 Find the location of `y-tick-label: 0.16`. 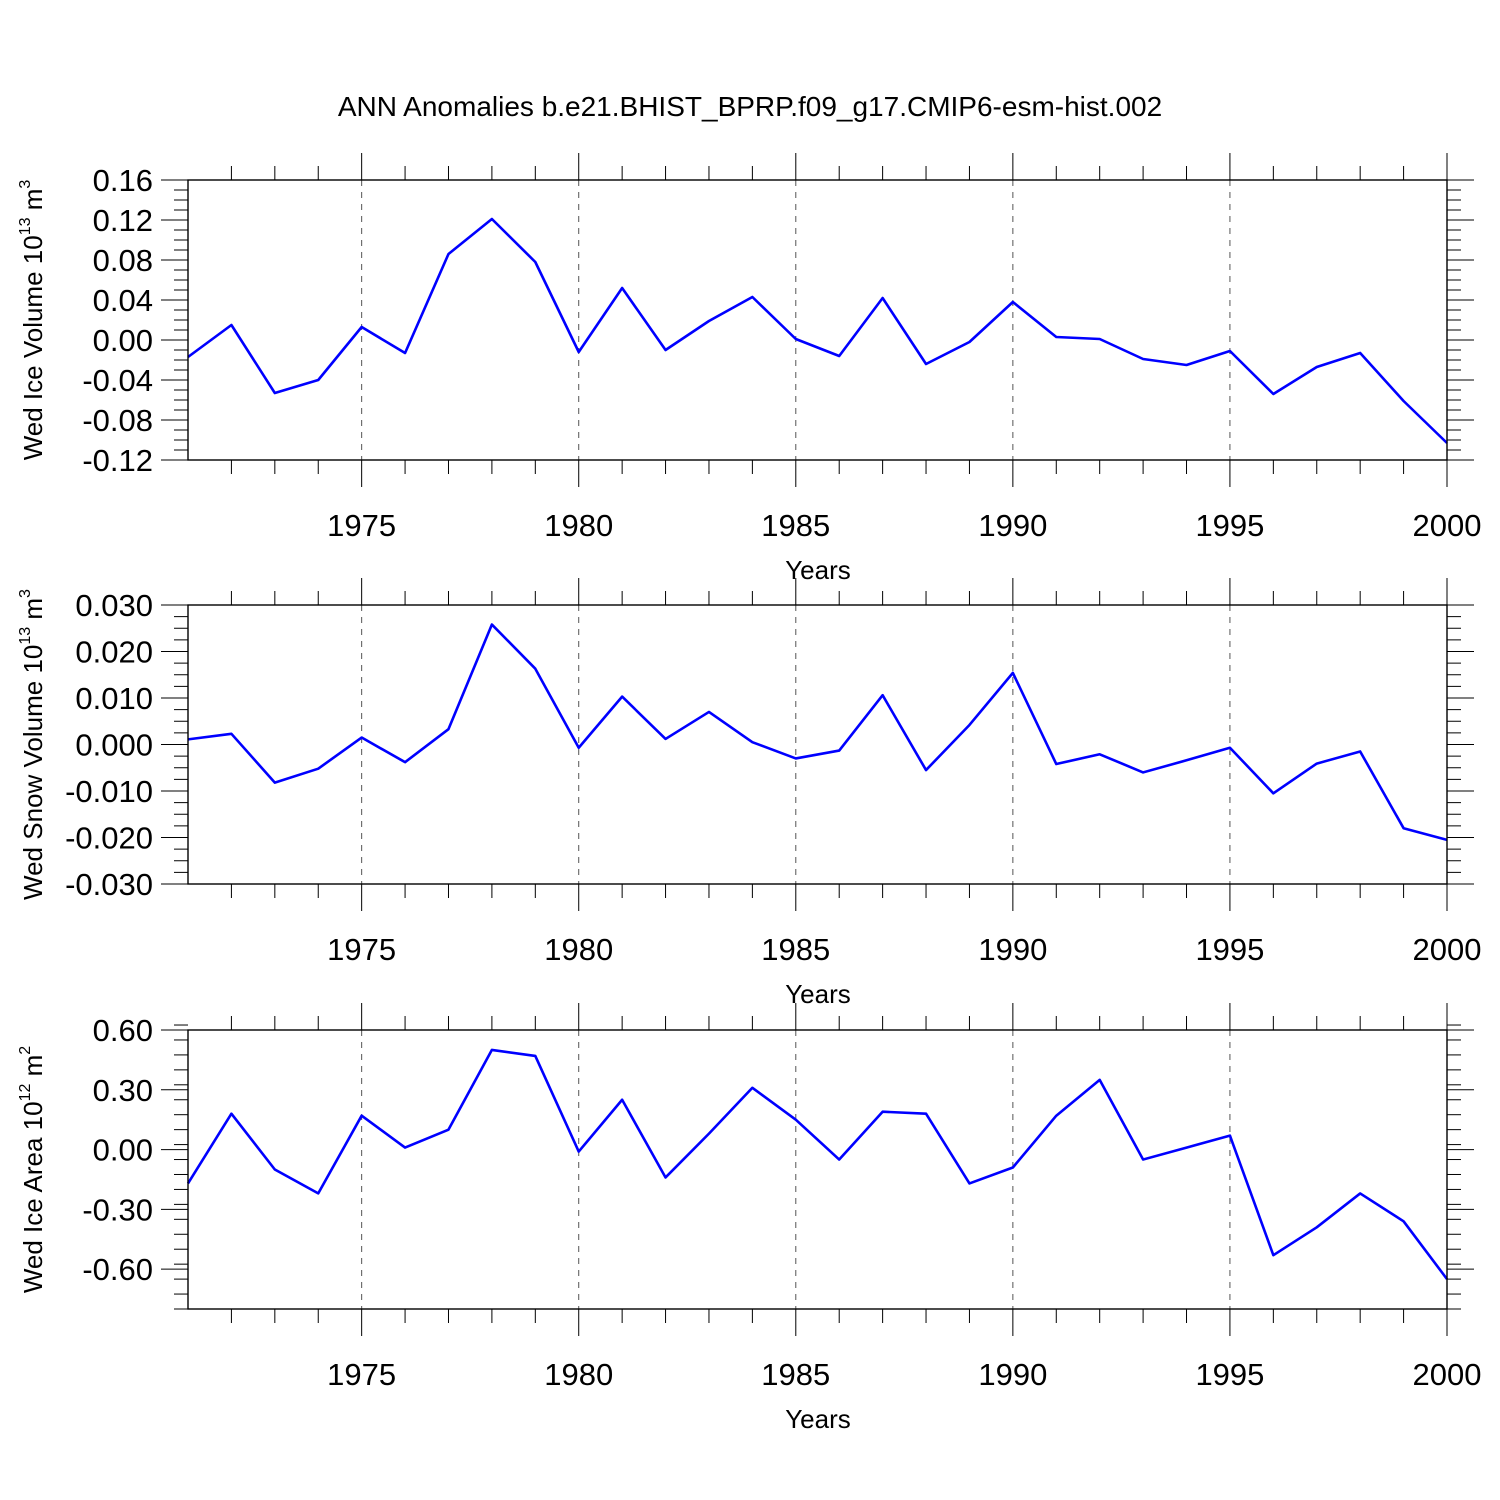

y-tick-label: 0.16 is located at coordinates (123, 180).